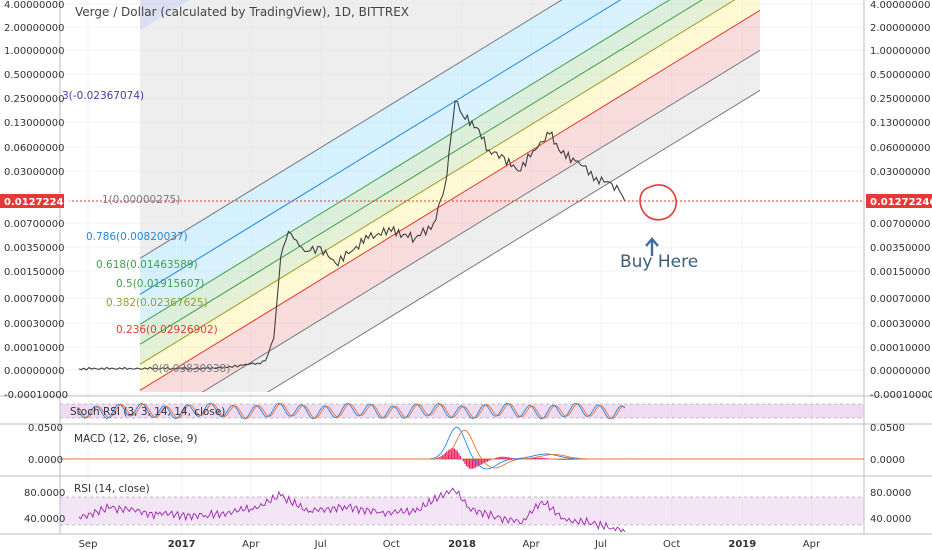 The height and width of the screenshot is (550, 932). Describe the element at coordinates (45, 460) in the screenshot. I see `macd-tick-left-1: 0.0000` at that location.